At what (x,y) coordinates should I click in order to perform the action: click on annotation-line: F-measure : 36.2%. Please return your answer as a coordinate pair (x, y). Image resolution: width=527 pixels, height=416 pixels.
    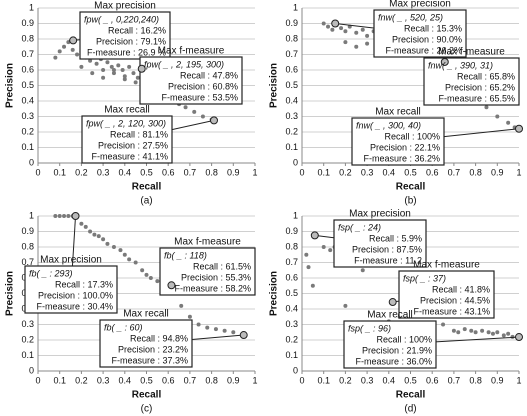
    Looking at the image, I should click on (401, 158).